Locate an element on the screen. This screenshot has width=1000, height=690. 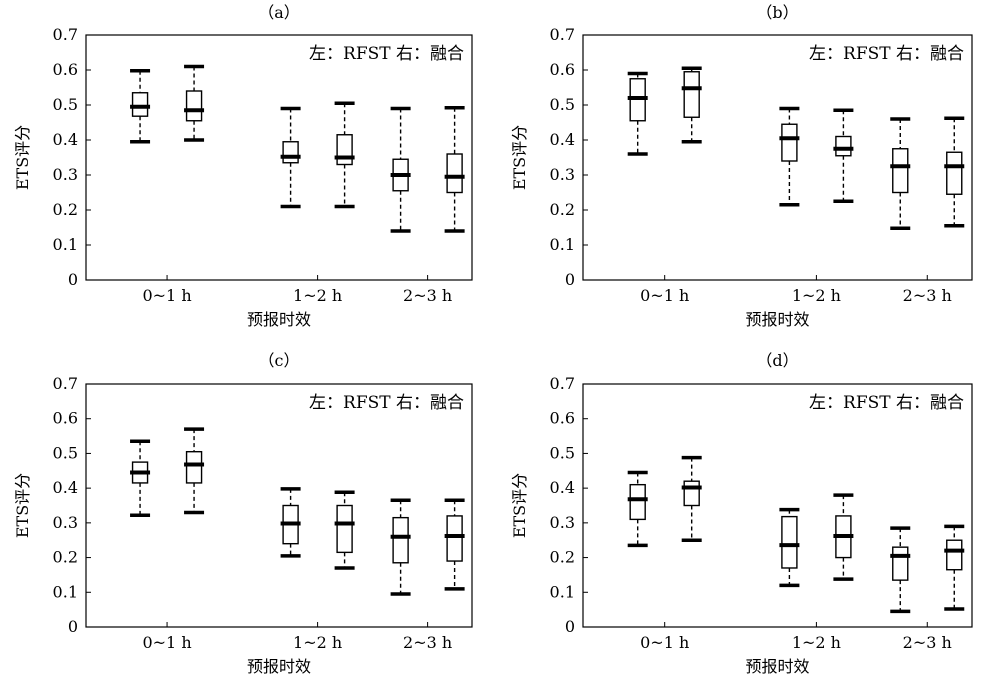
panel-label: （a） is located at coordinates (279, 12).